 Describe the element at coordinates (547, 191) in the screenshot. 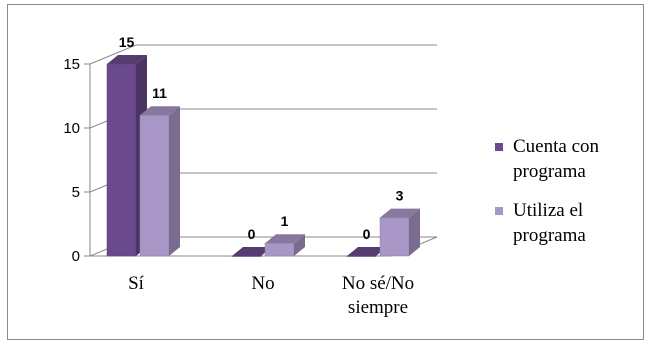

I see `legend: Cuenta con programa Utiliza el programa` at that location.